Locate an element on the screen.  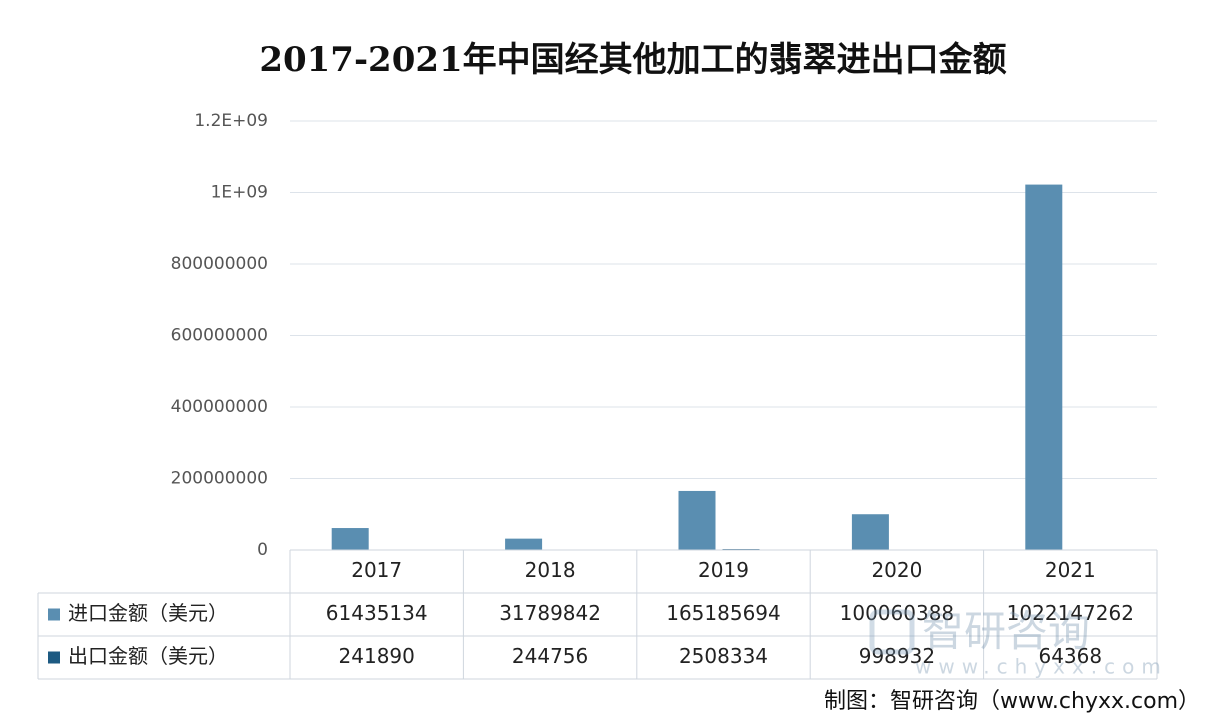
table-value: 165185694 is located at coordinates (723, 613).